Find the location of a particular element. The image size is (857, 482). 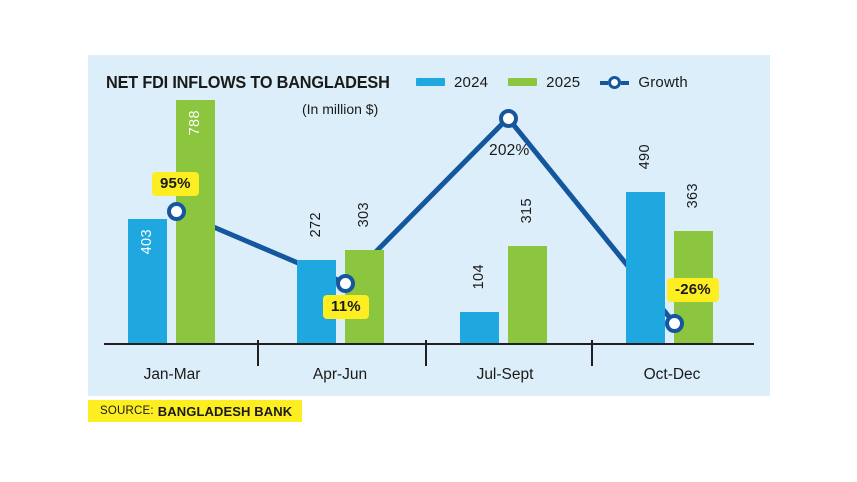

bar-value-label: 315 is located at coordinates (526, 211).